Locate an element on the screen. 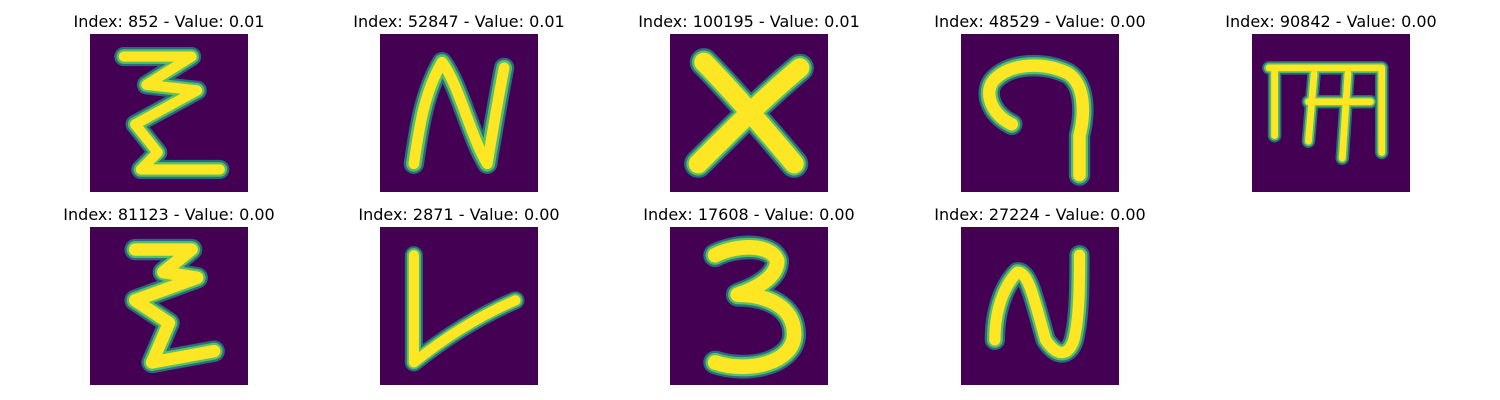 The height and width of the screenshot is (400, 1500). image-cell-5: Index: 90842 - Value: 0.00 is located at coordinates (1331, 102).